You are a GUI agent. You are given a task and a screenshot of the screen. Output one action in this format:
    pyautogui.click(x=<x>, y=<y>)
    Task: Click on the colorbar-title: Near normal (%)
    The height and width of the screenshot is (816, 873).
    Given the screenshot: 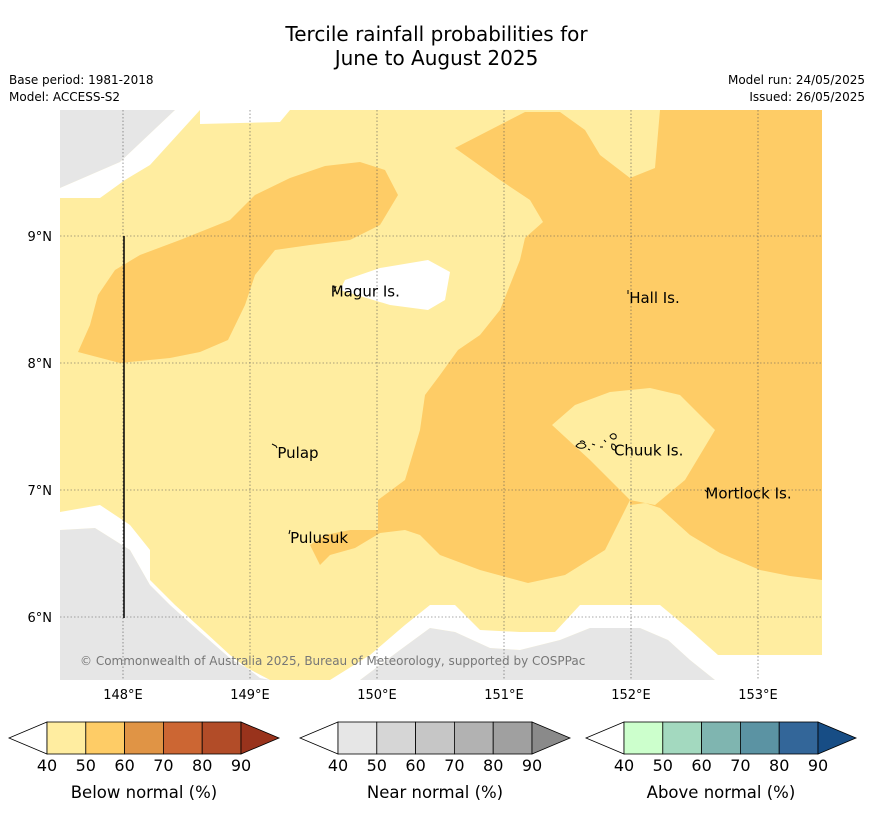 What is the action you would take?
    pyautogui.click(x=435, y=792)
    